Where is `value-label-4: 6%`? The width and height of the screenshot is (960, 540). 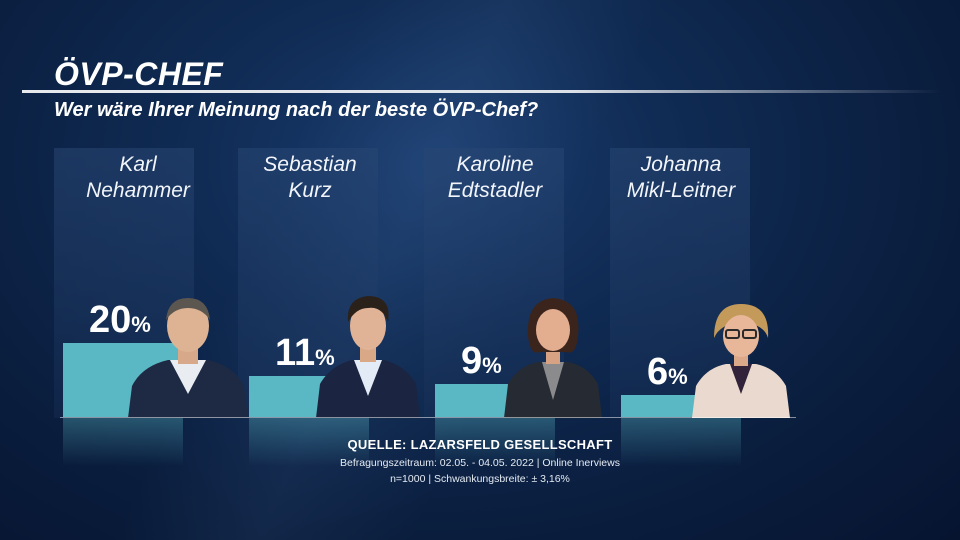
value-label-4: 6% is located at coordinates (667, 372).